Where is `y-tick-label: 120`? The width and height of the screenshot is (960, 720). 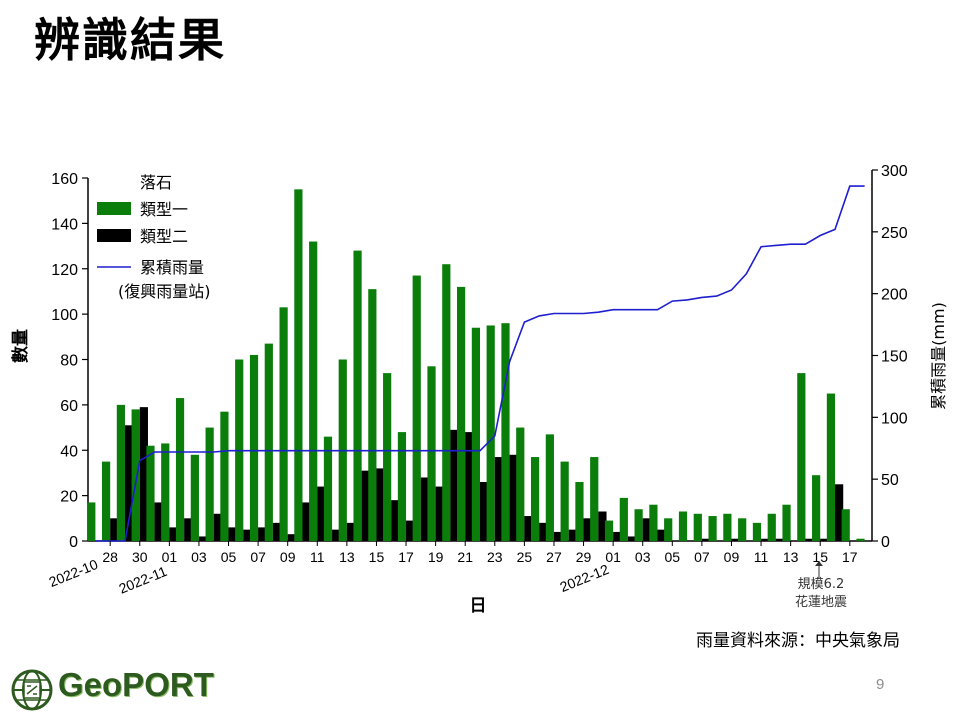
y-tick-label: 120 is located at coordinates (64, 270).